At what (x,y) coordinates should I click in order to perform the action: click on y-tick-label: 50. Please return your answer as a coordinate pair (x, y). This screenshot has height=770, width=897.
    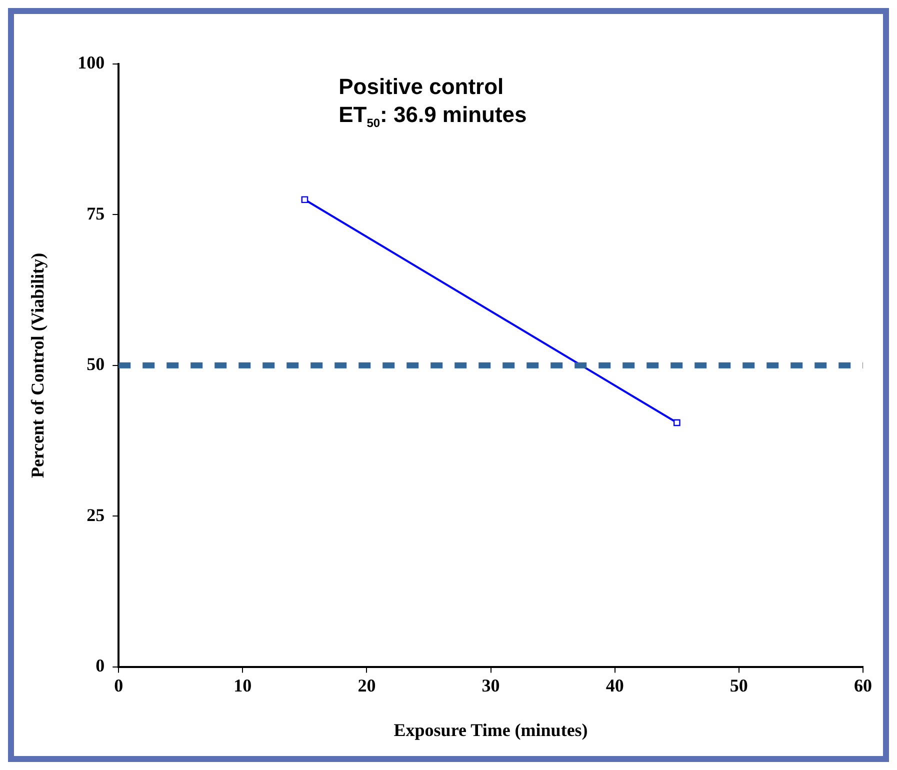
    Looking at the image, I should click on (95, 364).